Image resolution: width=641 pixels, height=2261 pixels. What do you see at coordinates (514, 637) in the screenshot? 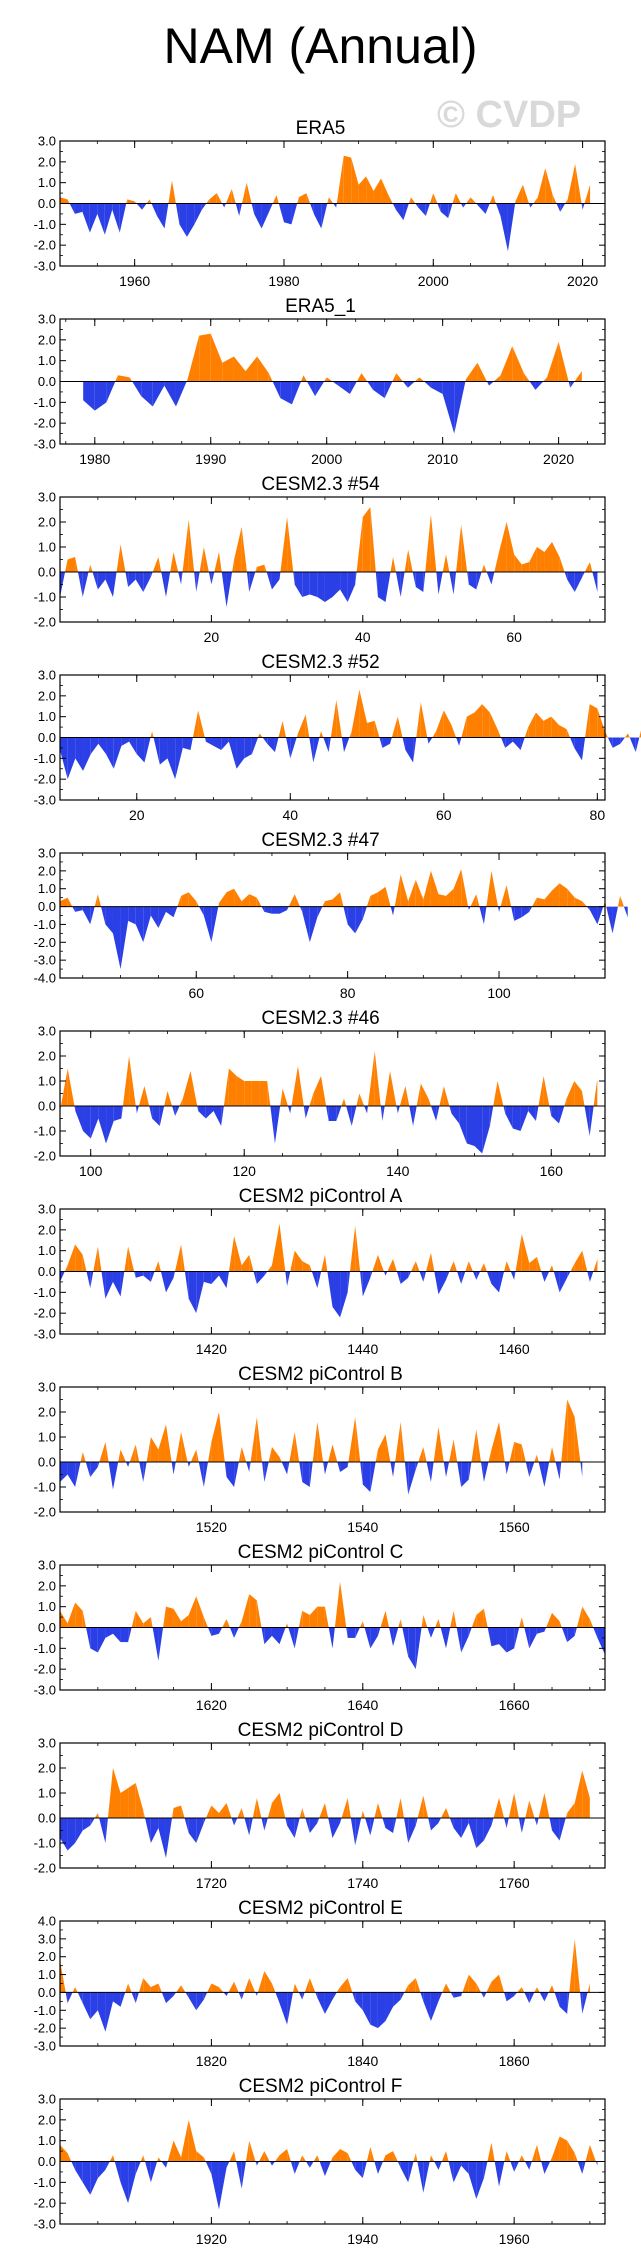
I see `x-tick-label: 60` at bounding box center [514, 637].